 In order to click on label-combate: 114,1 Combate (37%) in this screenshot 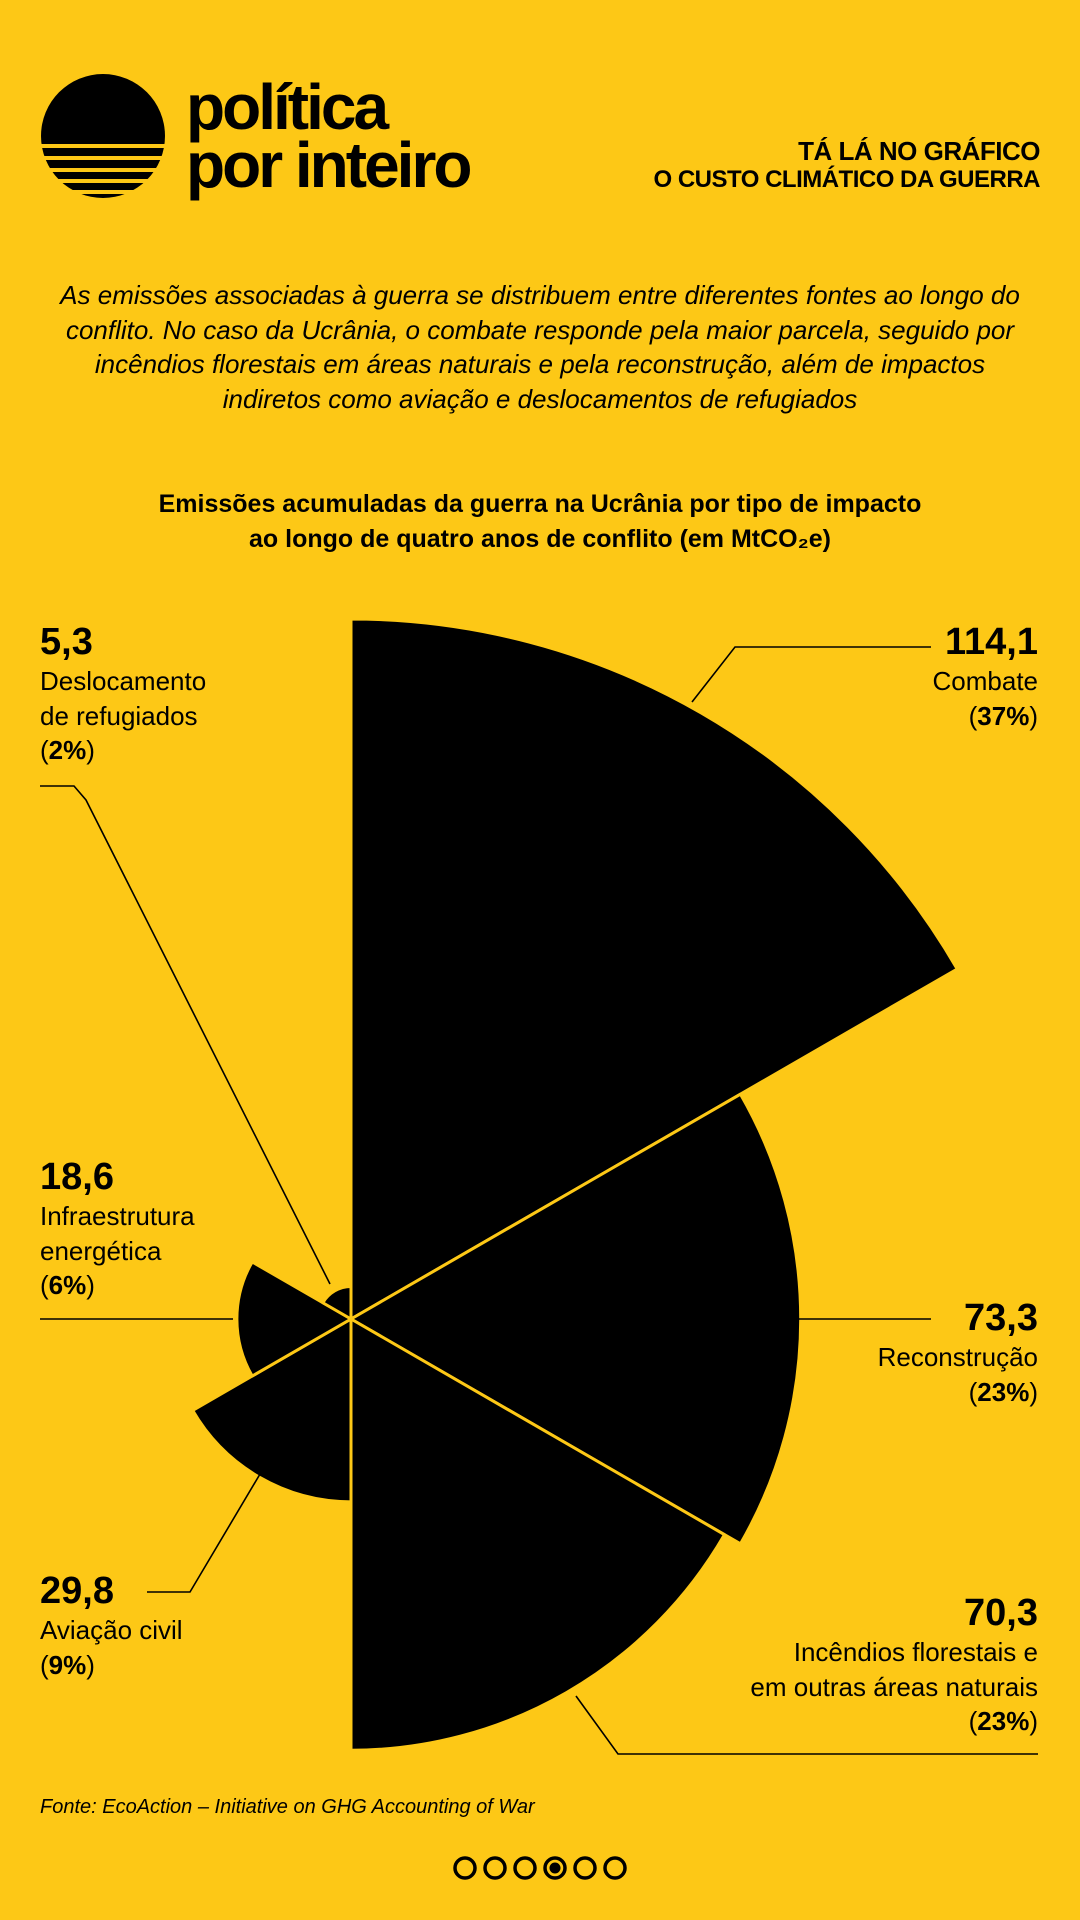, I will do `click(985, 676)`.